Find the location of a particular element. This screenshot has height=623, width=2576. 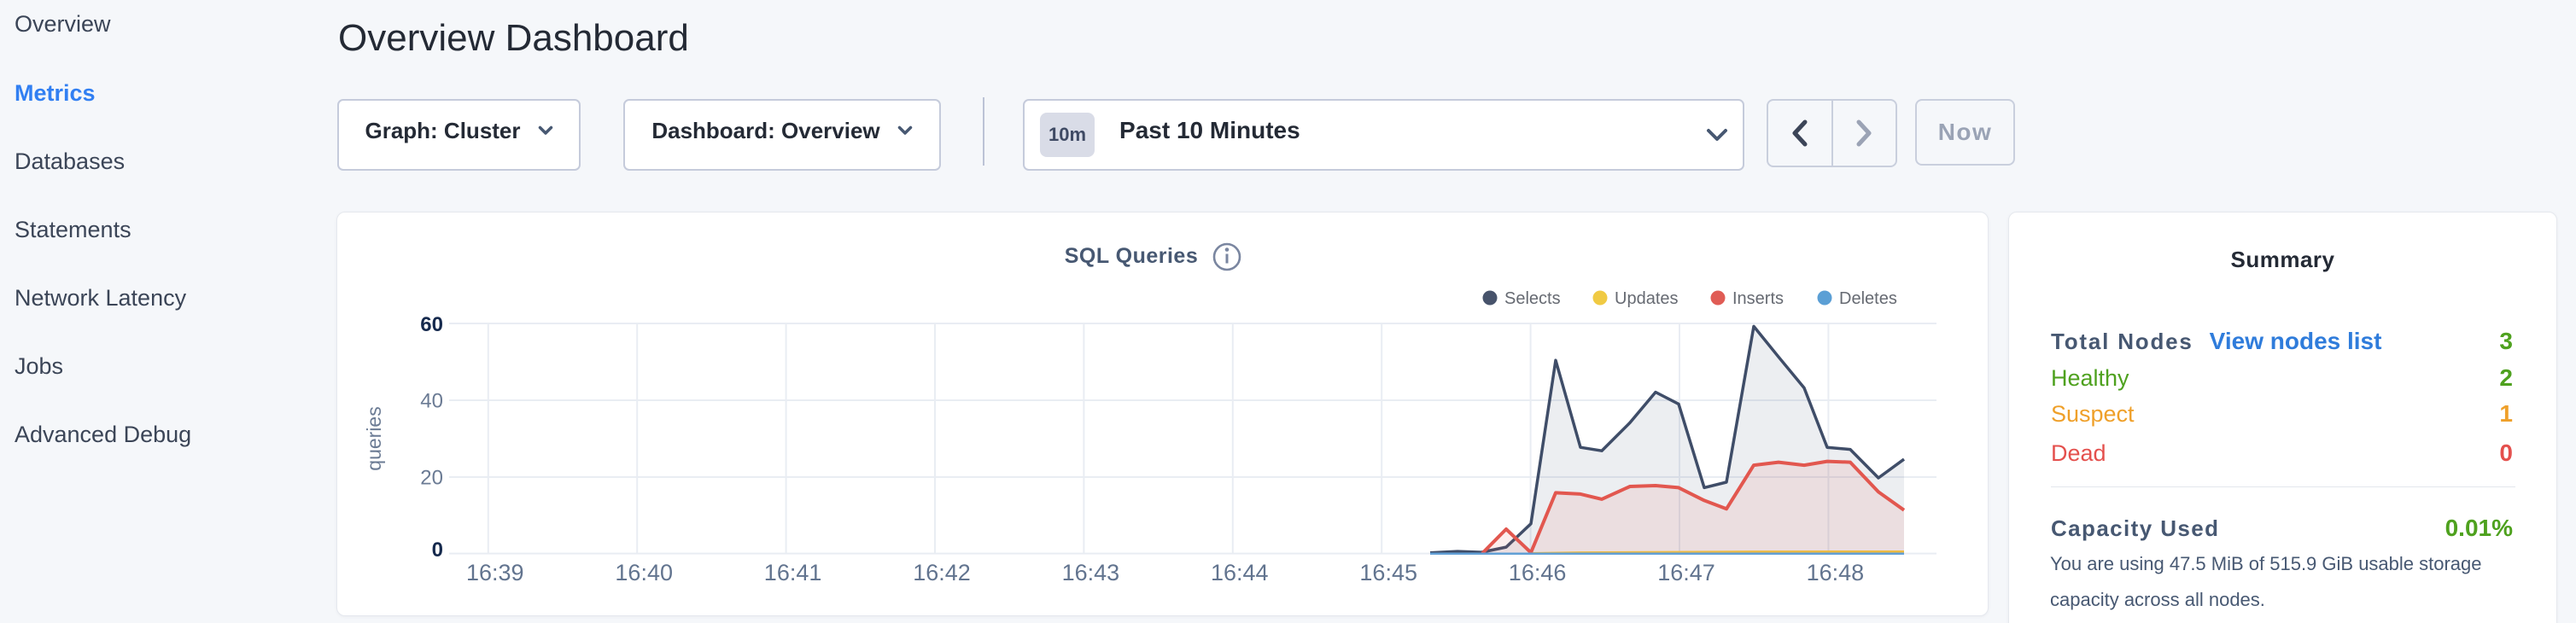

svg-text: 60 is located at coordinates (431, 324).